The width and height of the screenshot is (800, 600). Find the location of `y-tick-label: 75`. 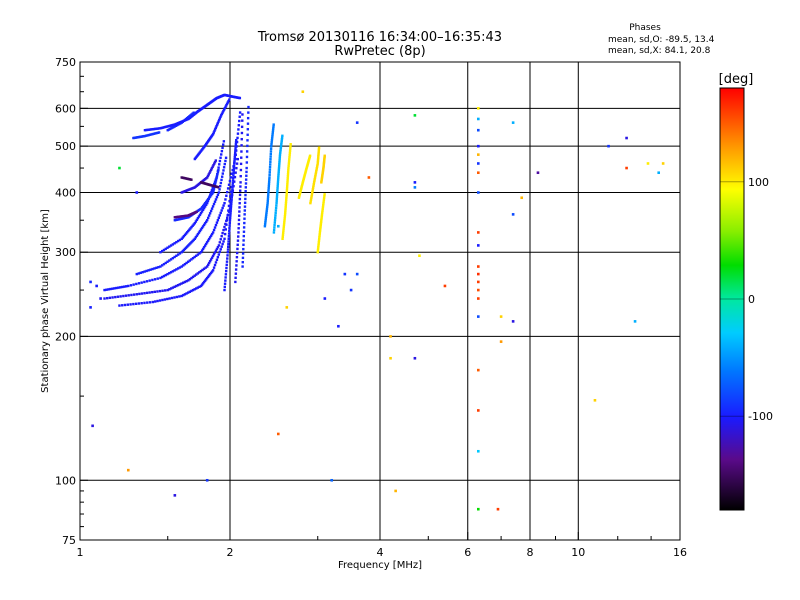

y-tick-label: 75 is located at coordinates (69, 540).